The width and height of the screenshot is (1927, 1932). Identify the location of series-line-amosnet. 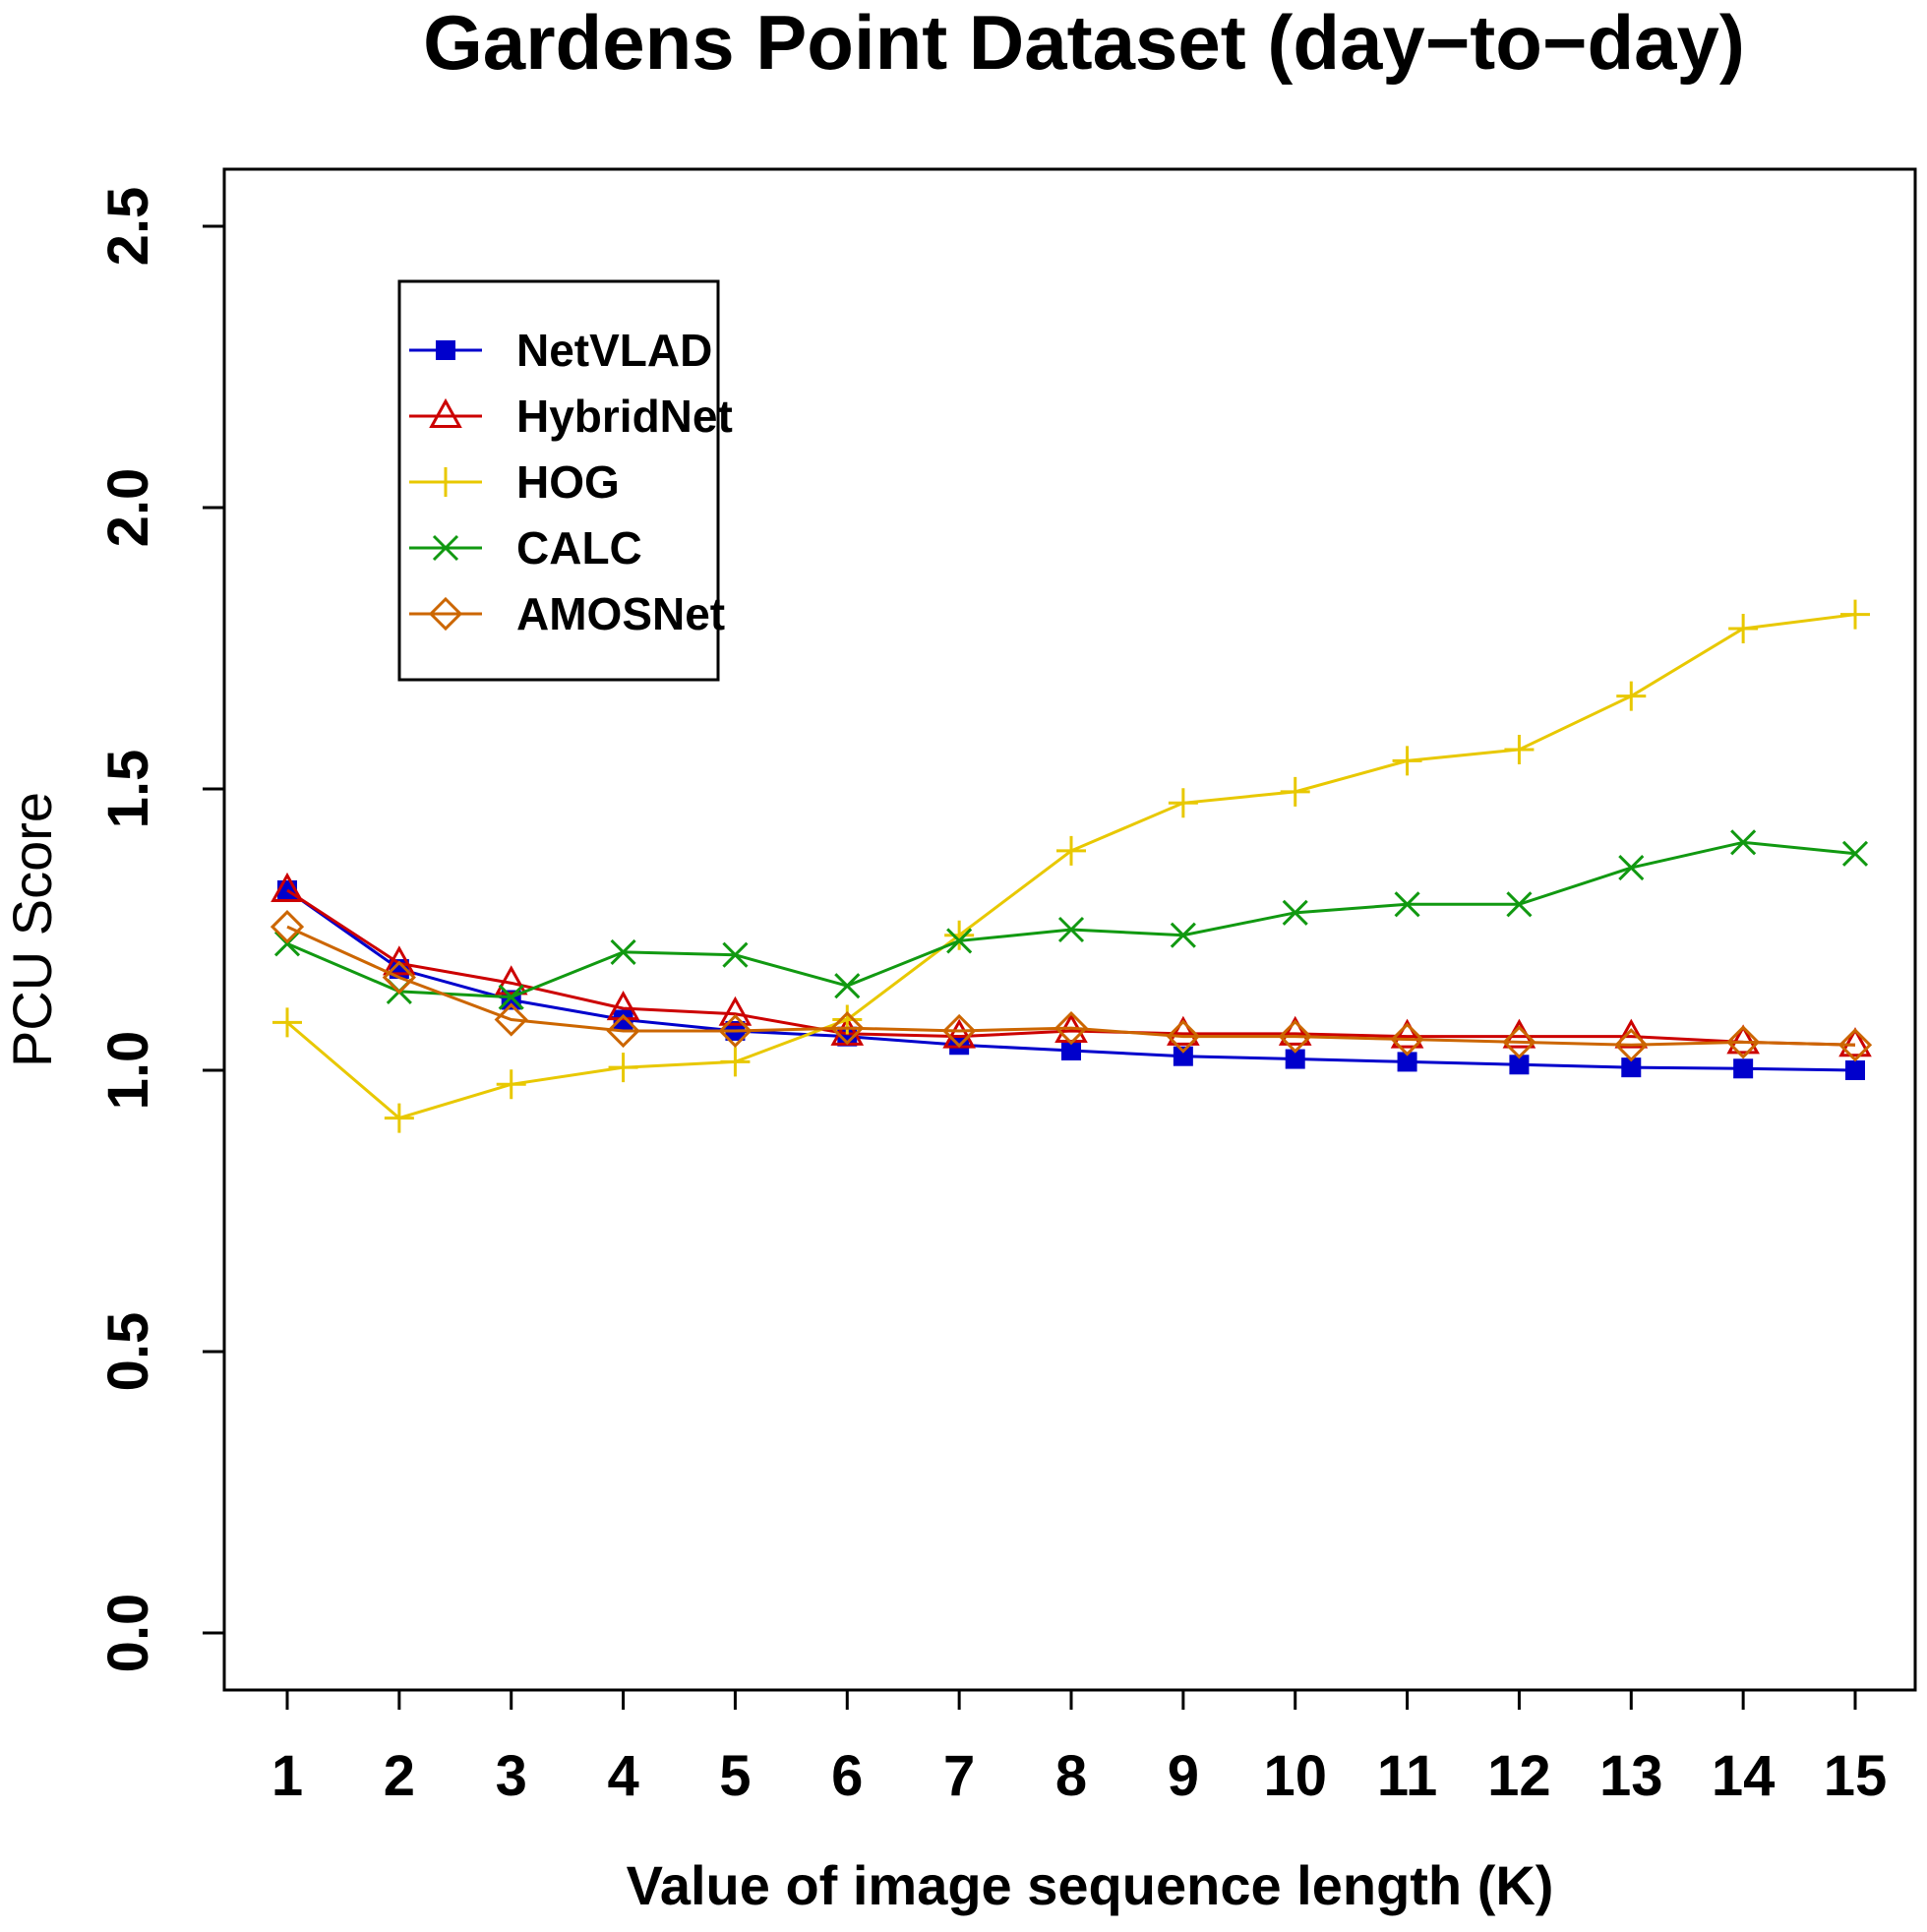
(1071, 986).